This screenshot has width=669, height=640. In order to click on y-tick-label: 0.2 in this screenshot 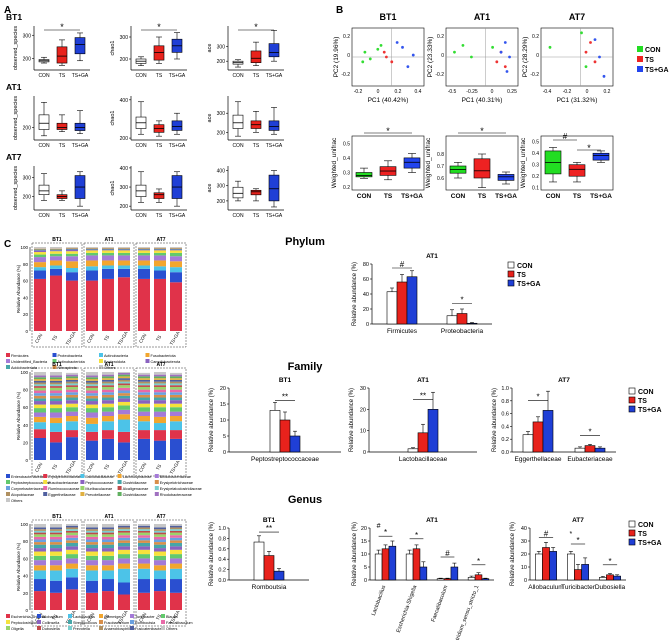, I will do `click(505, 440)`.